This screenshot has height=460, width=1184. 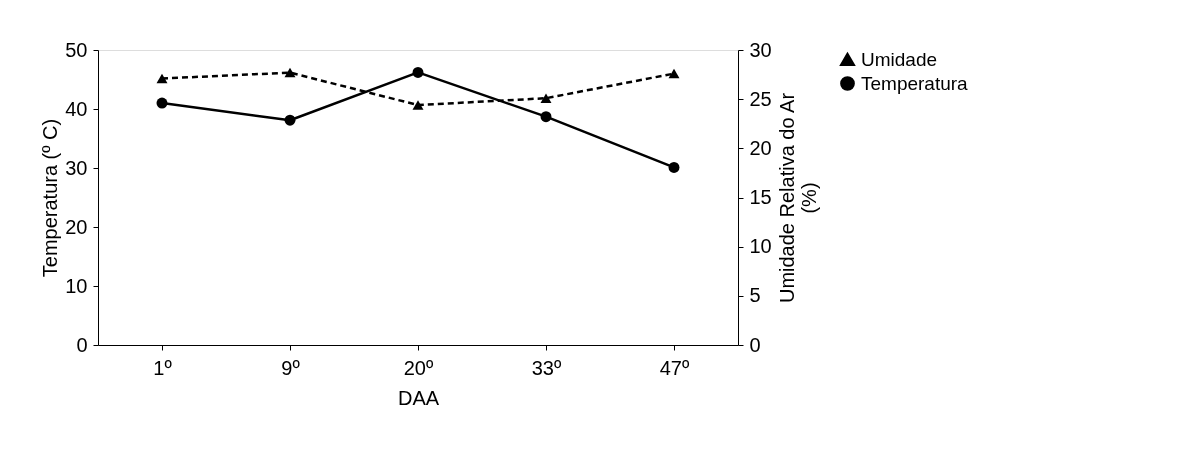 What do you see at coordinates (82, 344) in the screenshot?
I see `y-tick-label: 0` at bounding box center [82, 344].